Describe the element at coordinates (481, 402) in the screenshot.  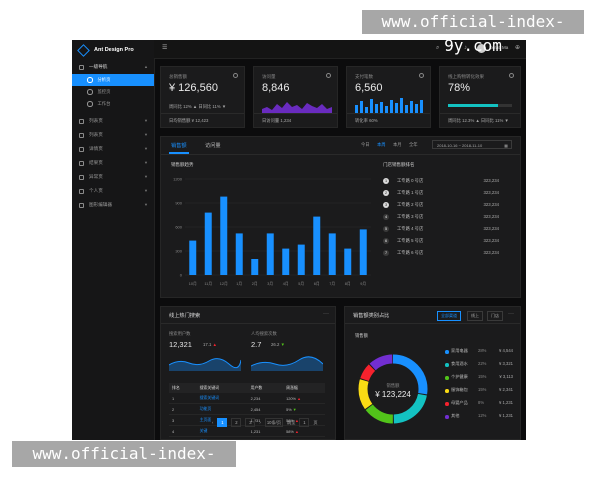
I see `legend-pct: 8%` at that location.